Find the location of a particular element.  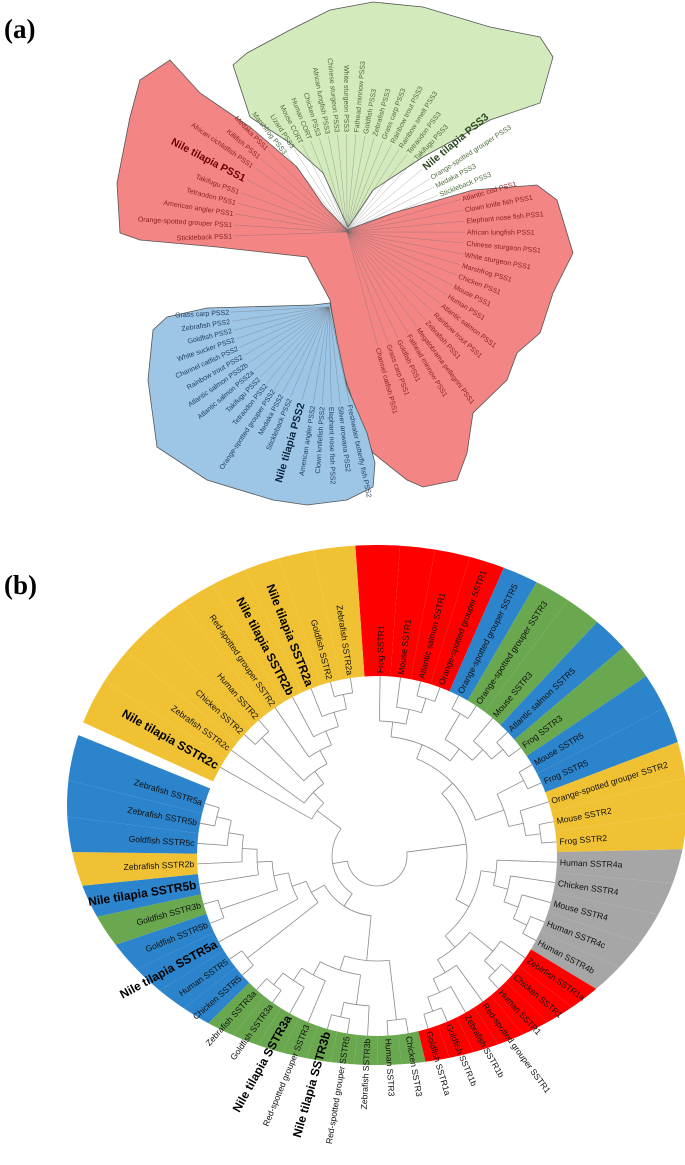

leaf-label-goldfish-sstr5c: Goldfish SSTR5c is located at coordinates (161, 841).